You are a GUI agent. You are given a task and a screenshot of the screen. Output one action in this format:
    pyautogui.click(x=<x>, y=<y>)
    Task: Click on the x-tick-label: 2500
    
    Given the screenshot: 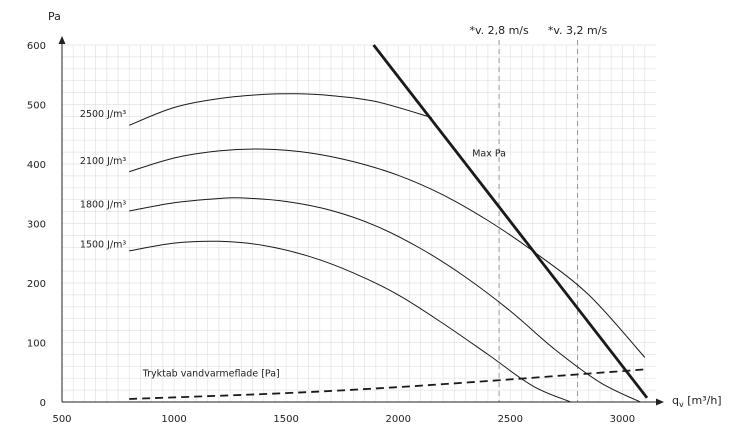 What is the action you would take?
    pyautogui.click(x=510, y=419)
    